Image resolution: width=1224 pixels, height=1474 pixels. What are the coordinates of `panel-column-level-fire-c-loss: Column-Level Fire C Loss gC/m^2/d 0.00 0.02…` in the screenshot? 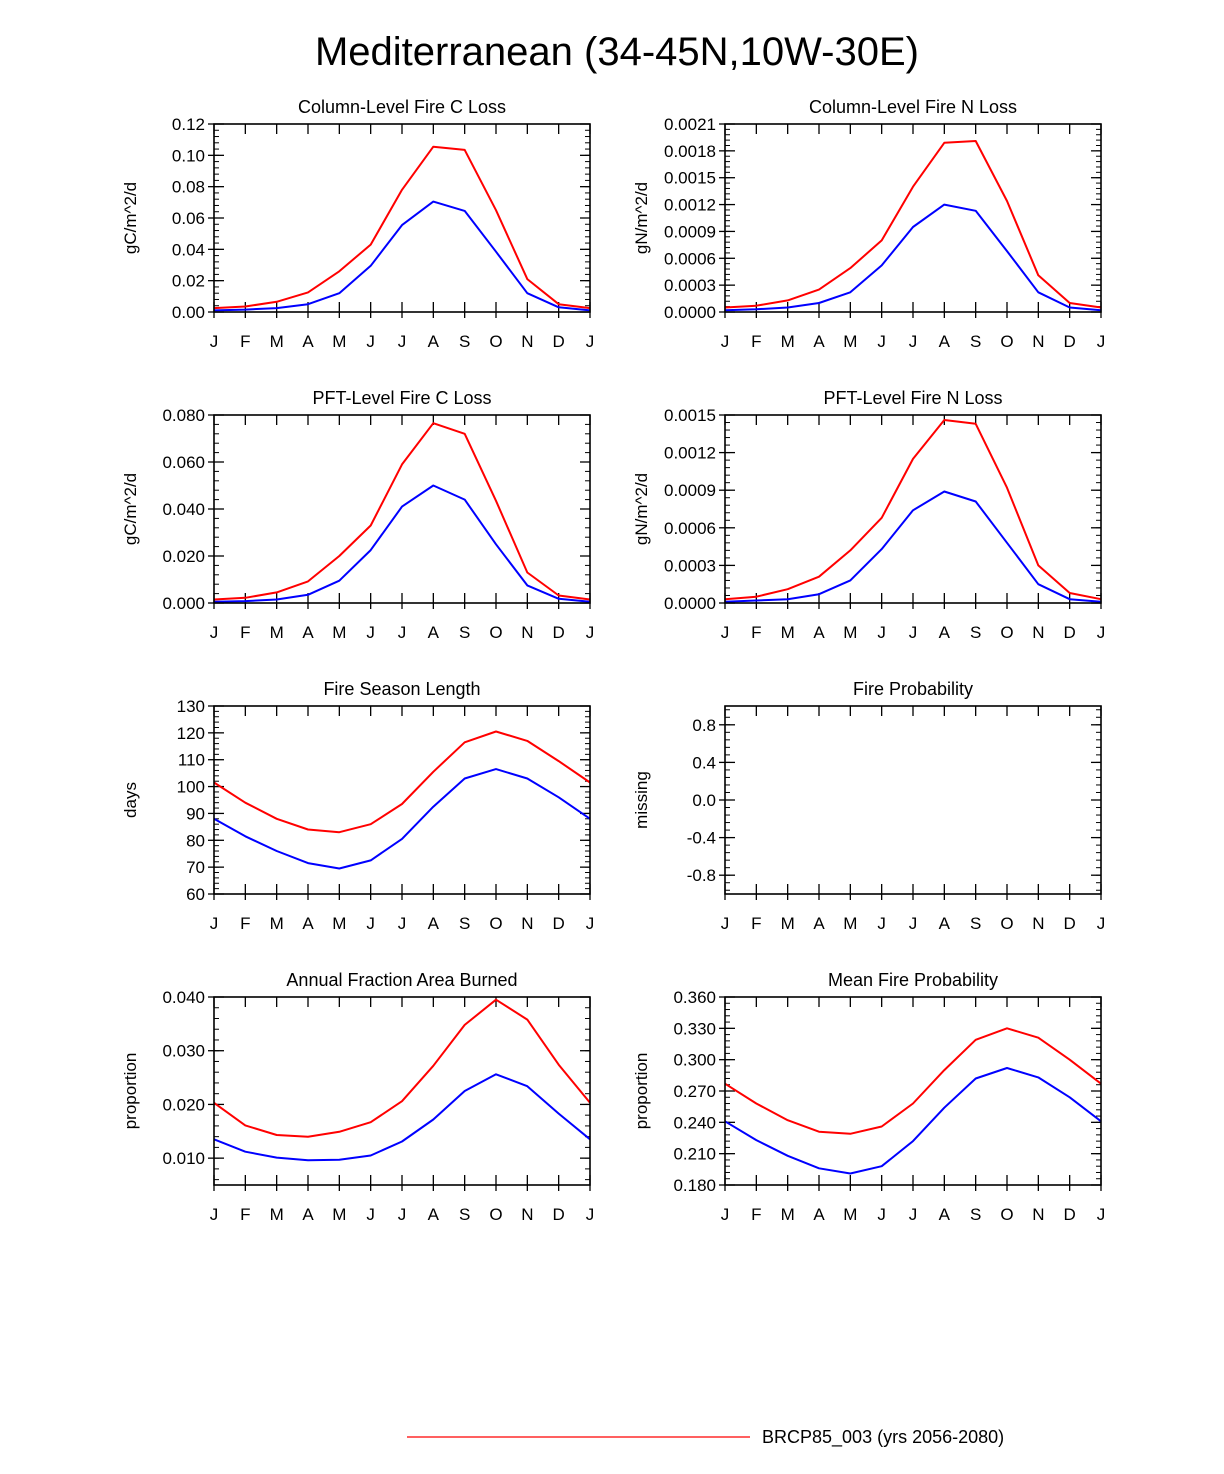 It's located at (357, 224).